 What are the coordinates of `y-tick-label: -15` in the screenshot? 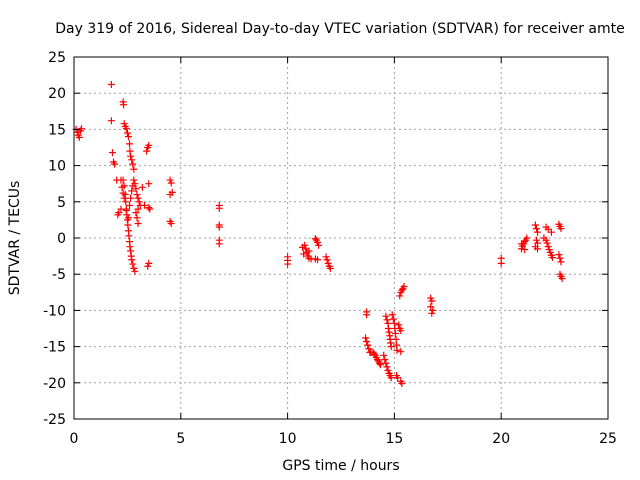 It's located at (54, 348).